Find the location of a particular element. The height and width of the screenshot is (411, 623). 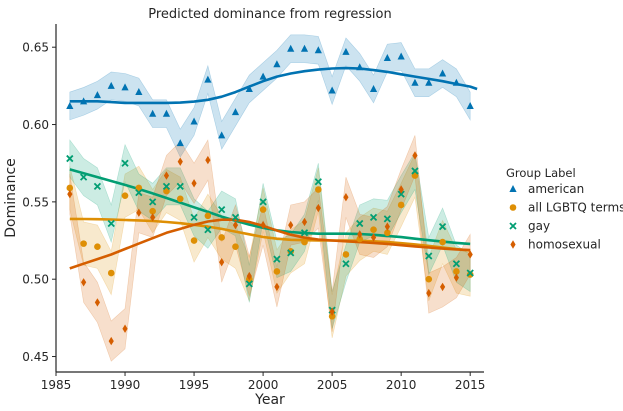

y-tick-label: 0.60 is located at coordinates (35, 125).